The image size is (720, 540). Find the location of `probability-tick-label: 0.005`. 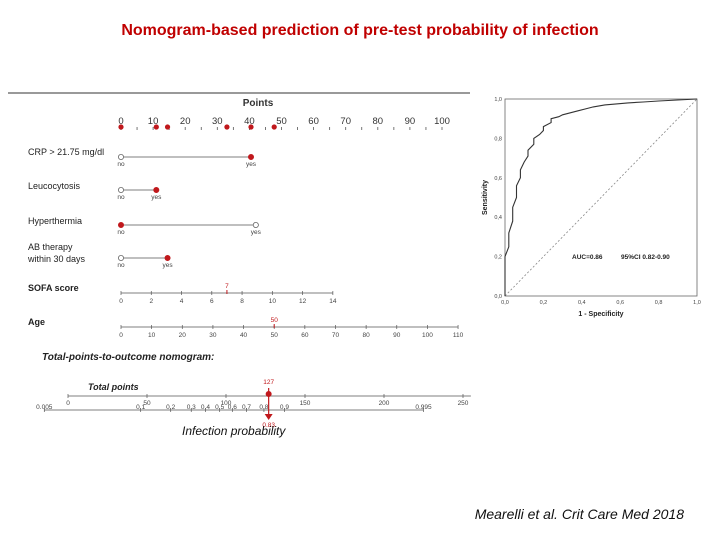

probability-tick-label: 0.005 is located at coordinates (44, 407).